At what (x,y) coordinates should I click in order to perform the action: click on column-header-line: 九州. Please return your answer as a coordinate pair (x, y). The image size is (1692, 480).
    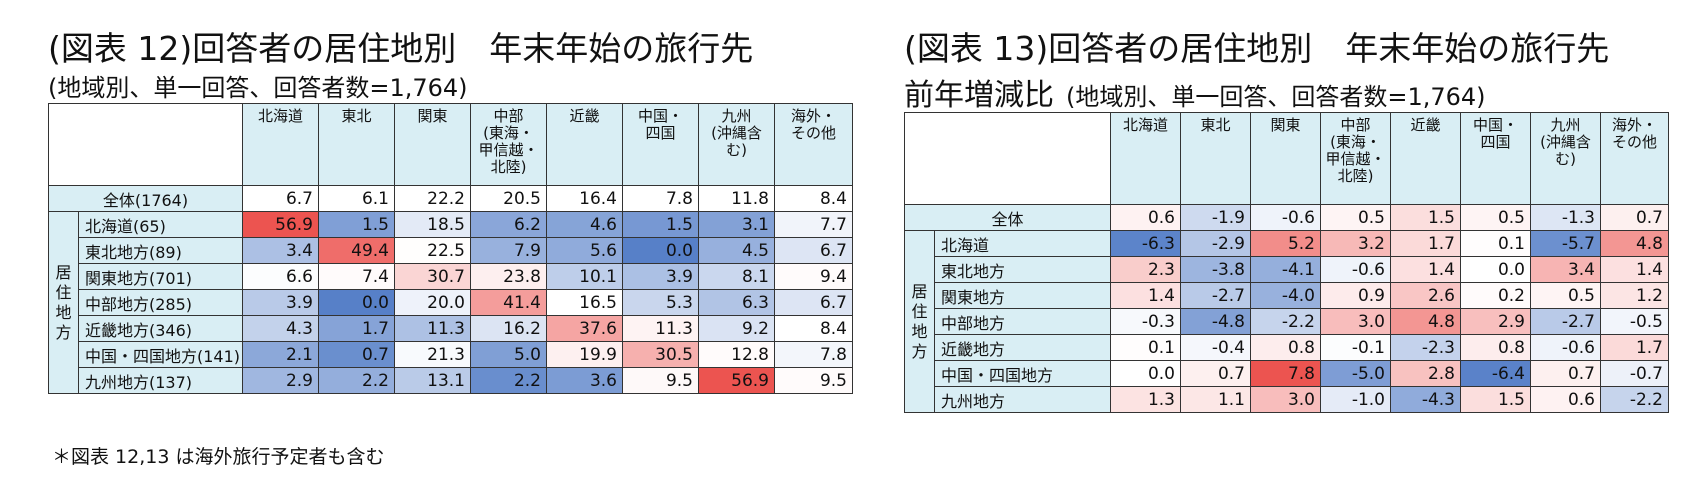
    Looking at the image, I should click on (1565, 125).